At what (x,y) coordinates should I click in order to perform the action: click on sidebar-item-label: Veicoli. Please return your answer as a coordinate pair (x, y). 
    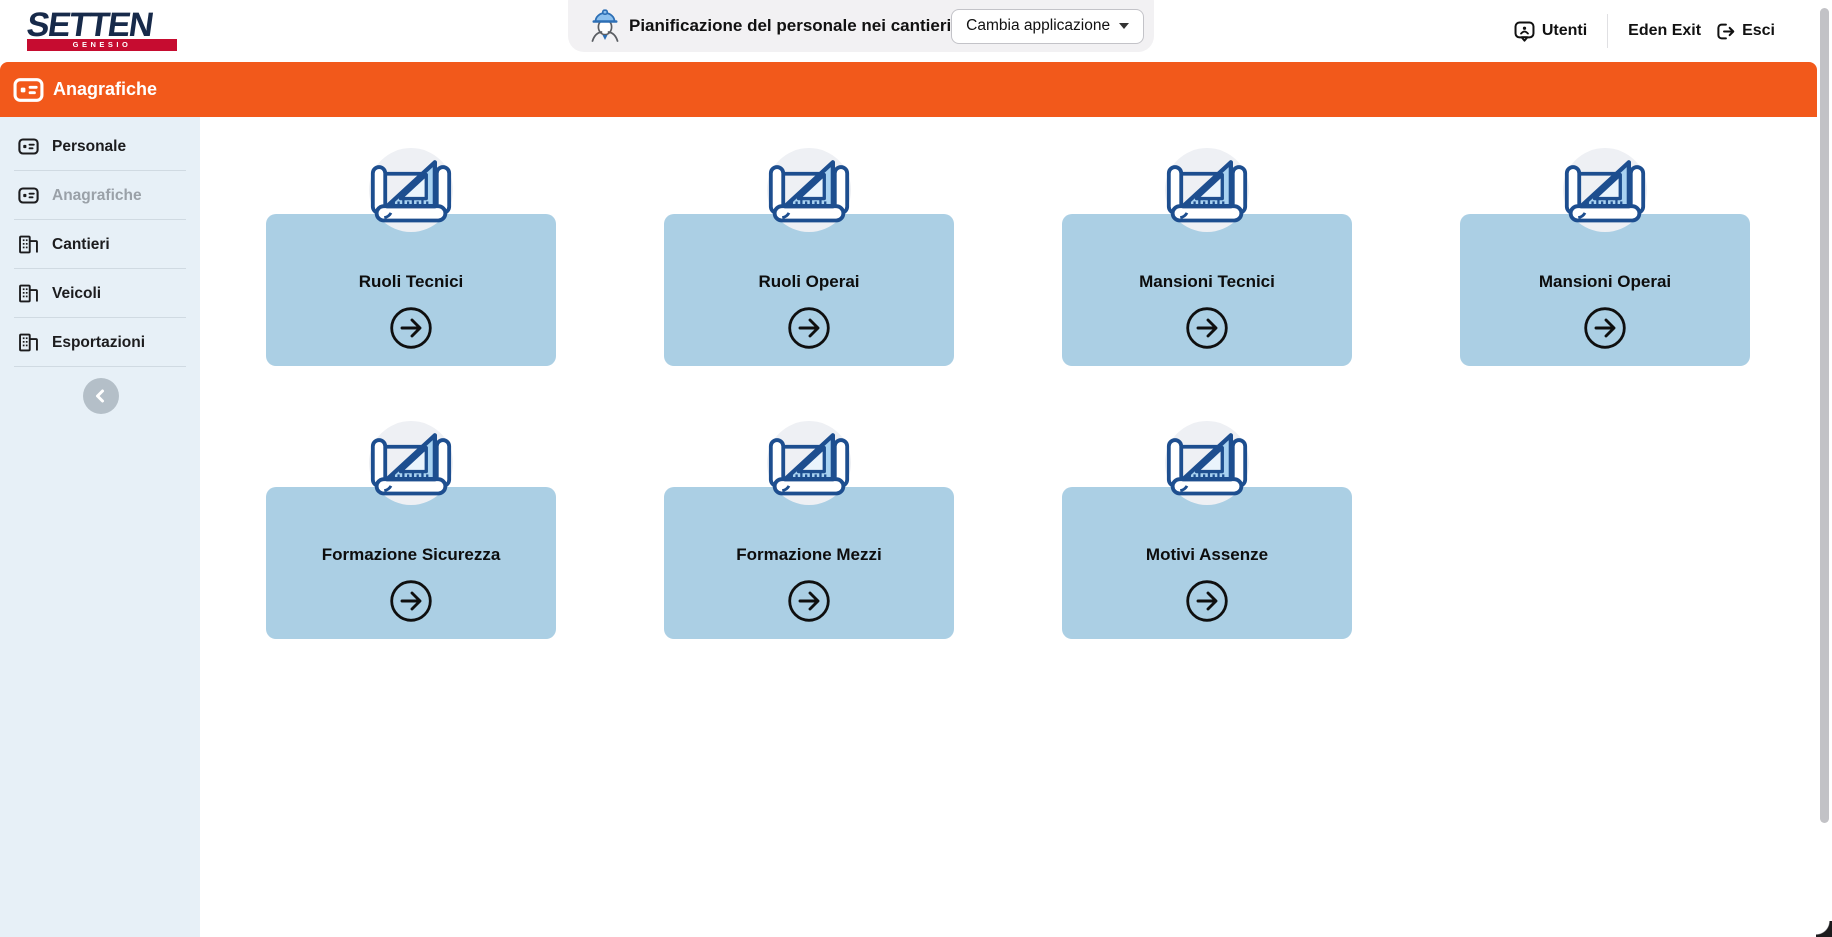
    Looking at the image, I should click on (77, 293).